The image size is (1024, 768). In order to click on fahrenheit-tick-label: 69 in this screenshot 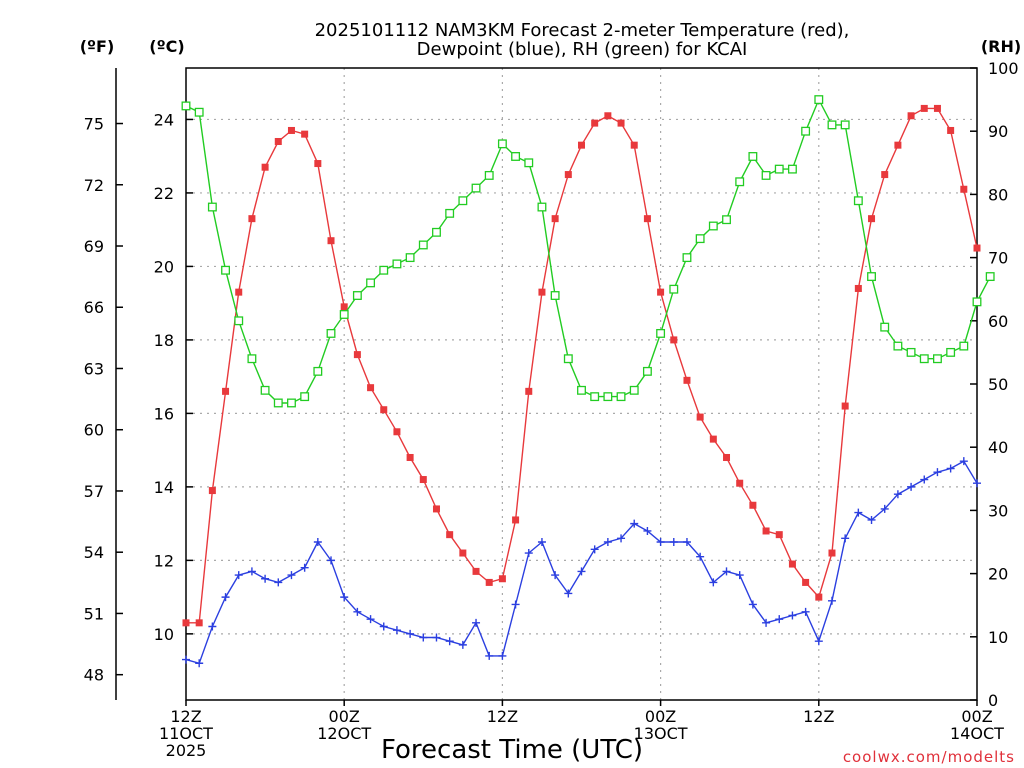, I will do `click(94, 246)`.